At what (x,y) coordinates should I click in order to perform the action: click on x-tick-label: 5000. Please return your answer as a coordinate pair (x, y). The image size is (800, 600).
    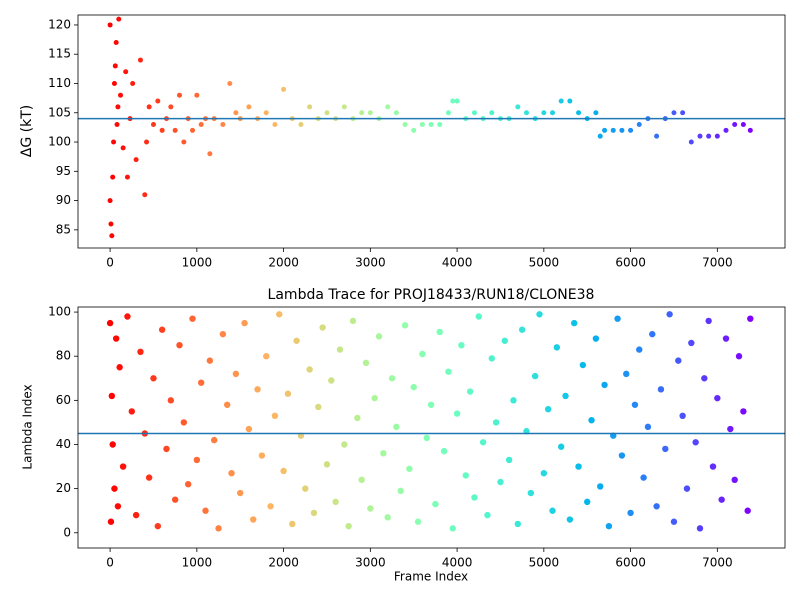
    Looking at the image, I should click on (544, 263).